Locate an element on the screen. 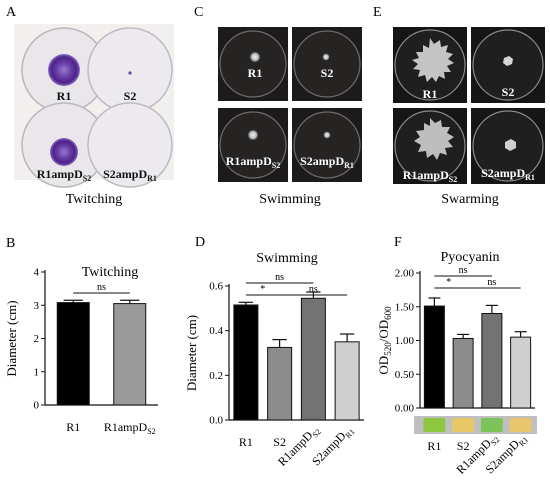 The height and width of the screenshot is (495, 550). swimming-dish-r1: R1 is located at coordinates (253, 64).